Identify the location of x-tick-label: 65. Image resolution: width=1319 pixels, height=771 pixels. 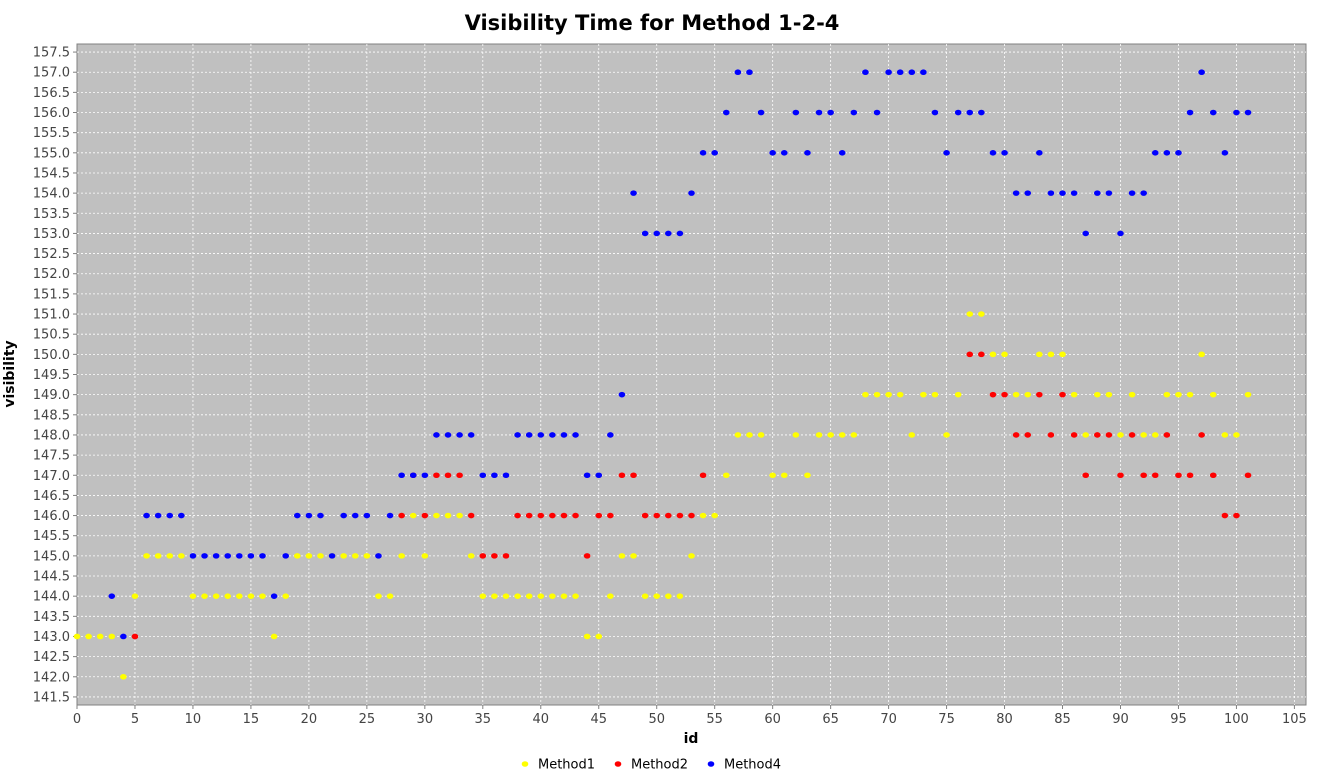
(830, 719).